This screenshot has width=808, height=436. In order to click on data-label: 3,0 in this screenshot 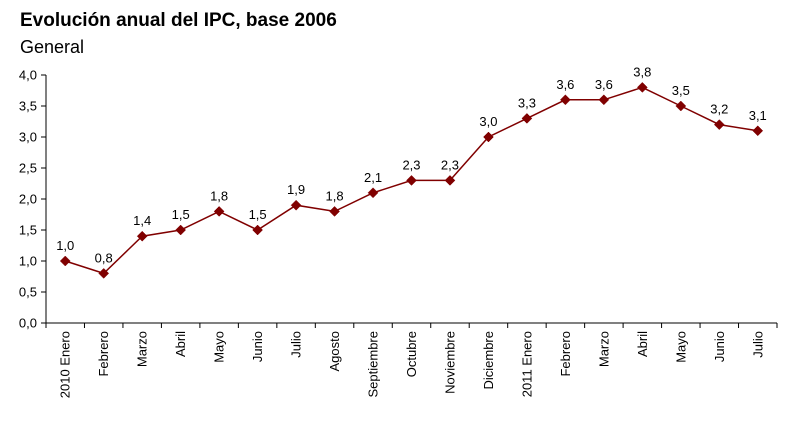, I will do `click(488, 121)`.